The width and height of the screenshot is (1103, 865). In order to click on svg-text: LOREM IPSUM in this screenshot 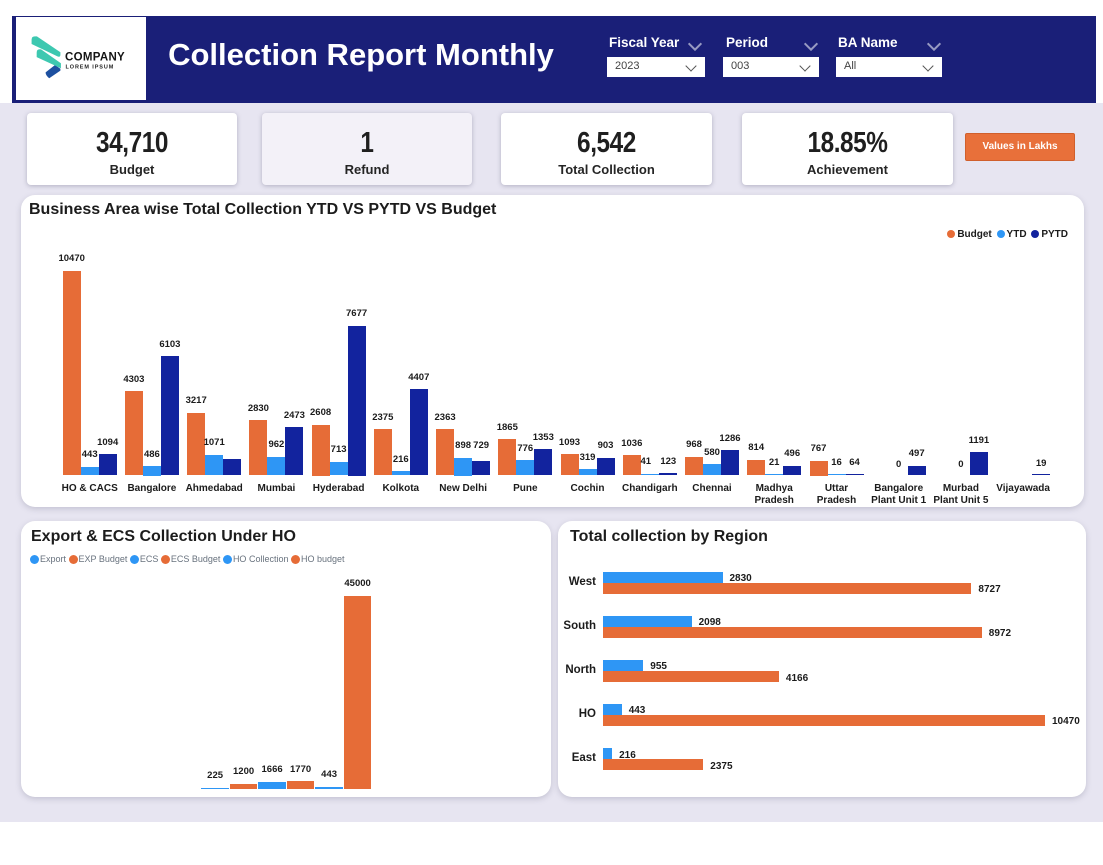, I will do `click(90, 67)`.